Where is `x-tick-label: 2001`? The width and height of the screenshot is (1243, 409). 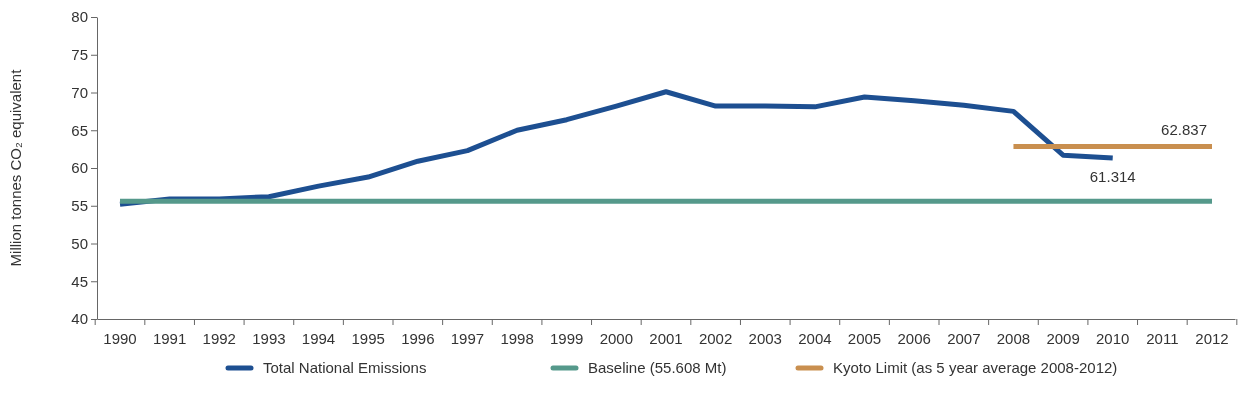 x-tick-label: 2001 is located at coordinates (666, 338).